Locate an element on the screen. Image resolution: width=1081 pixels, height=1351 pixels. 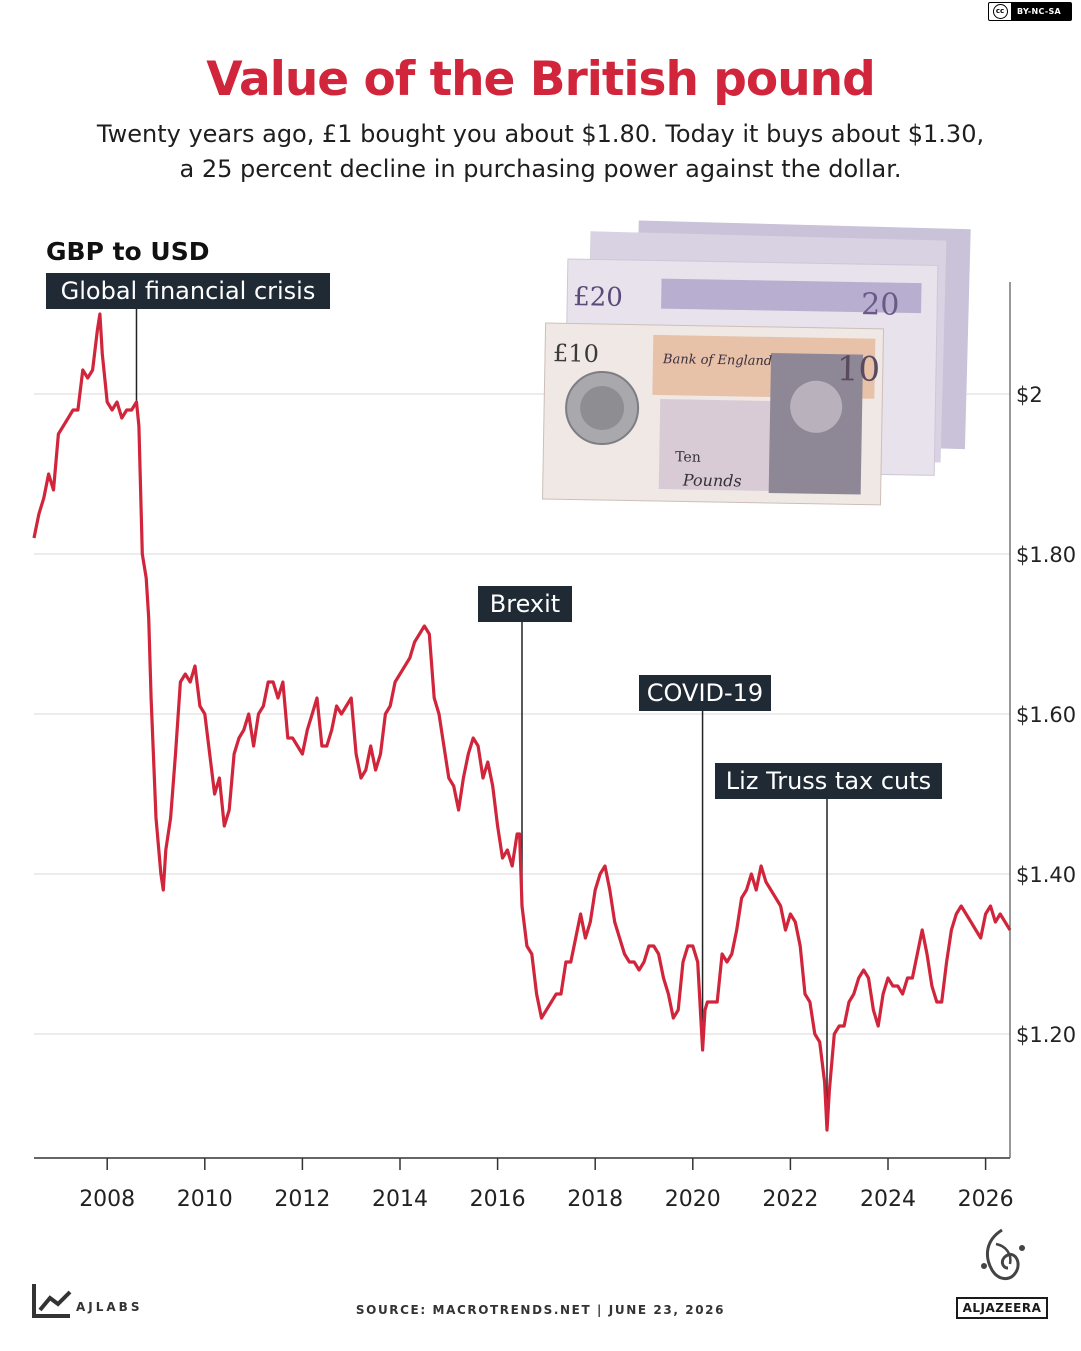
source-note: SOURCE: MACROTRENDS.NET | JUNE 23, 2026 is located at coordinates (540, 1310).